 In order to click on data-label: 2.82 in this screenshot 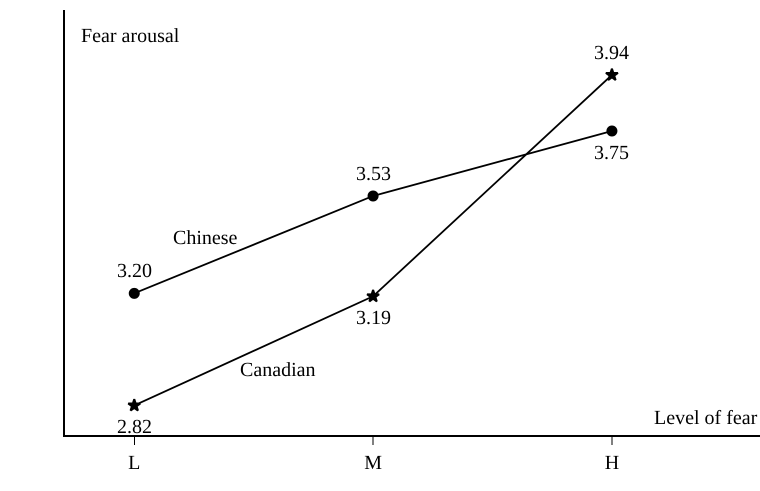, I will do `click(134, 427)`.